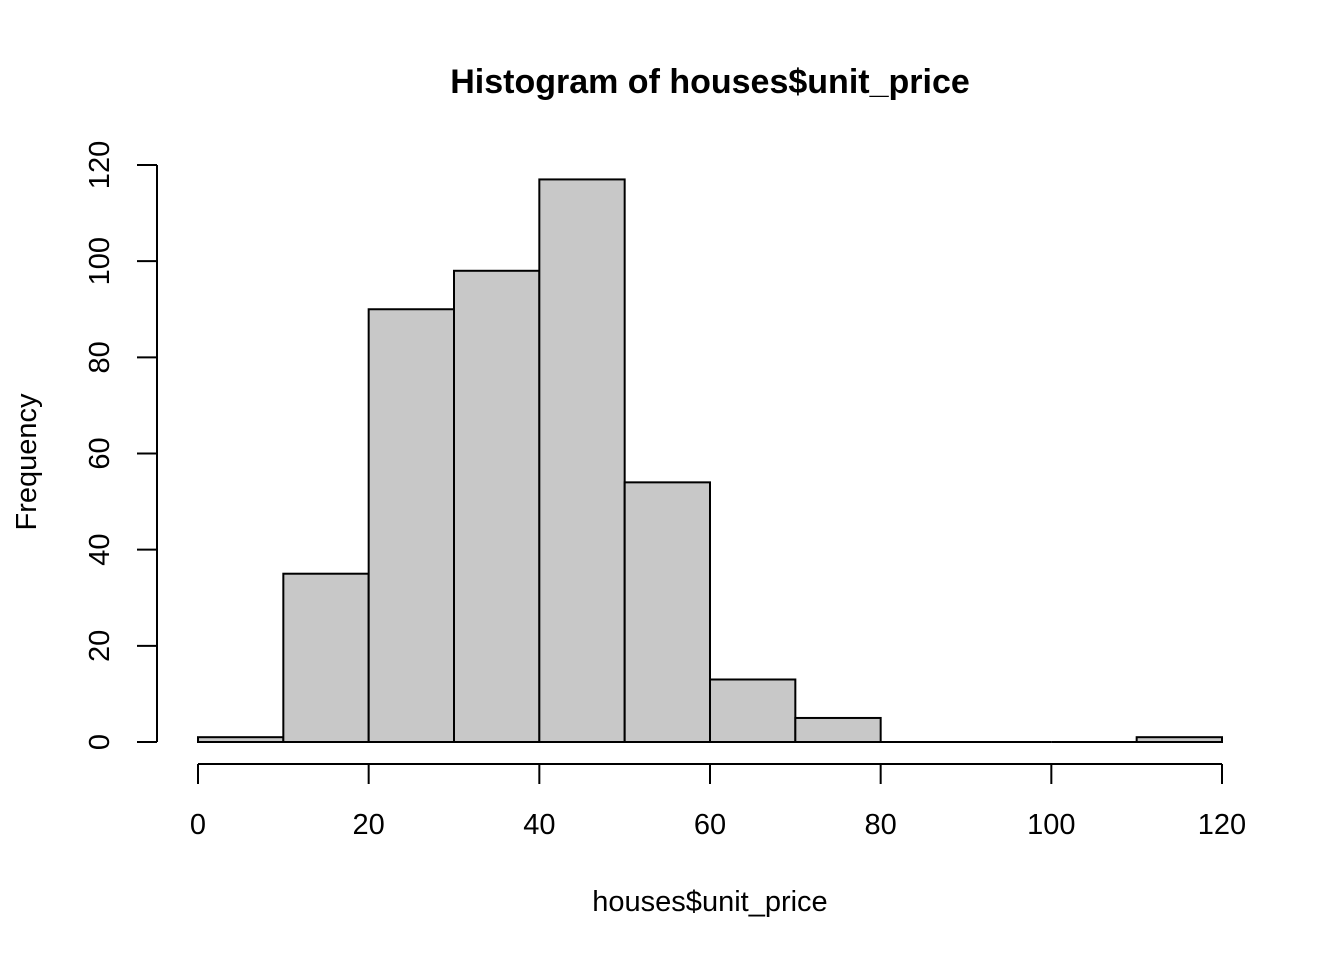 Image resolution: width=1344 pixels, height=960 pixels. Describe the element at coordinates (709, 902) in the screenshot. I see `x-axis-label: houses$unit_price` at that location.